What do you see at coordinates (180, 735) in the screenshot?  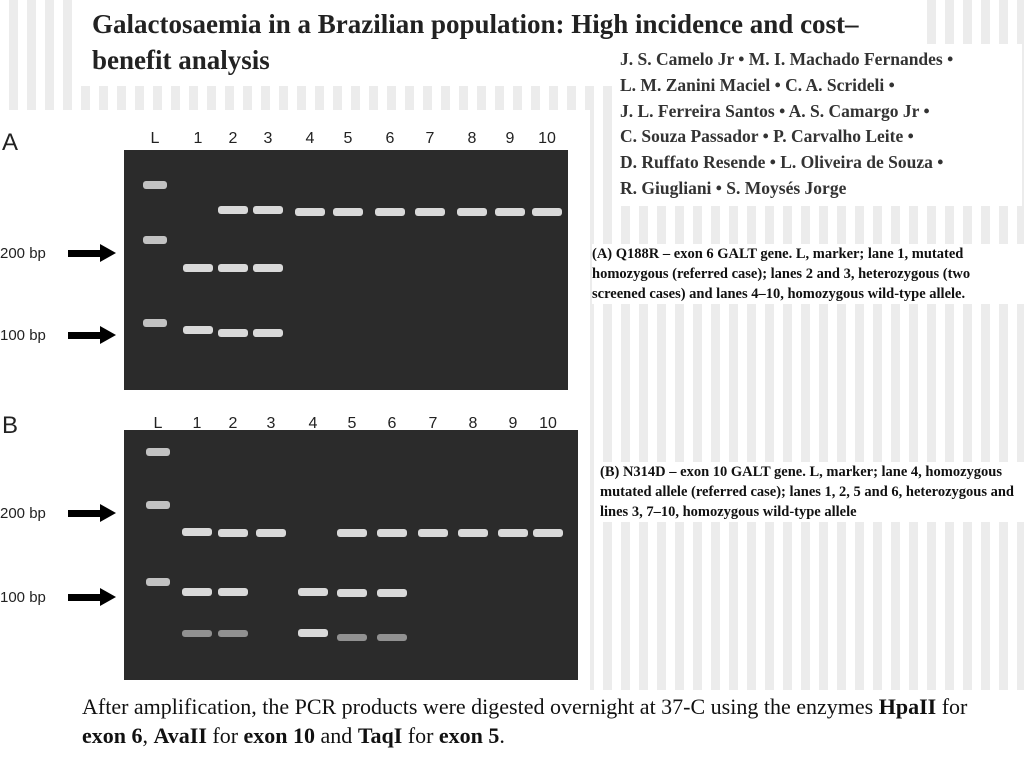 I see `footer-run: AvaII` at bounding box center [180, 735].